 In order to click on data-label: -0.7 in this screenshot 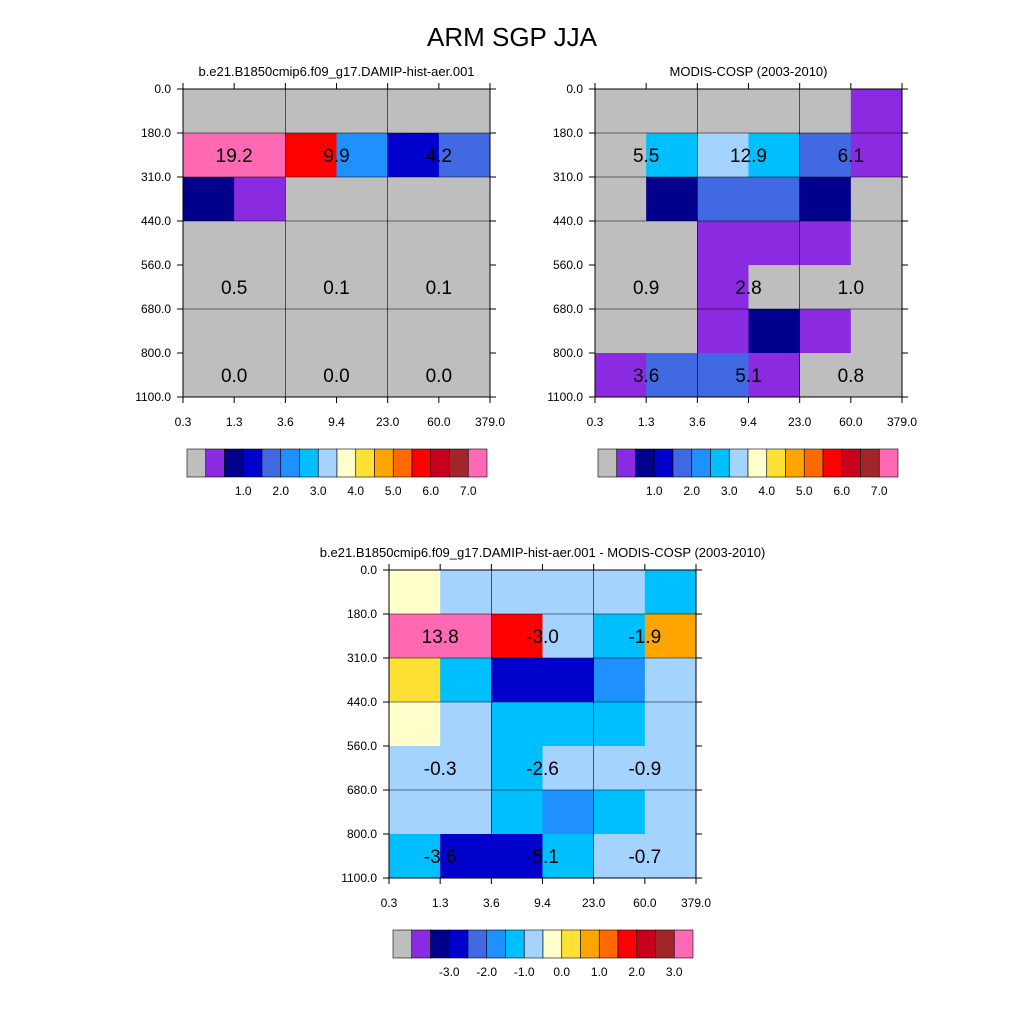, I will do `click(644, 857)`.